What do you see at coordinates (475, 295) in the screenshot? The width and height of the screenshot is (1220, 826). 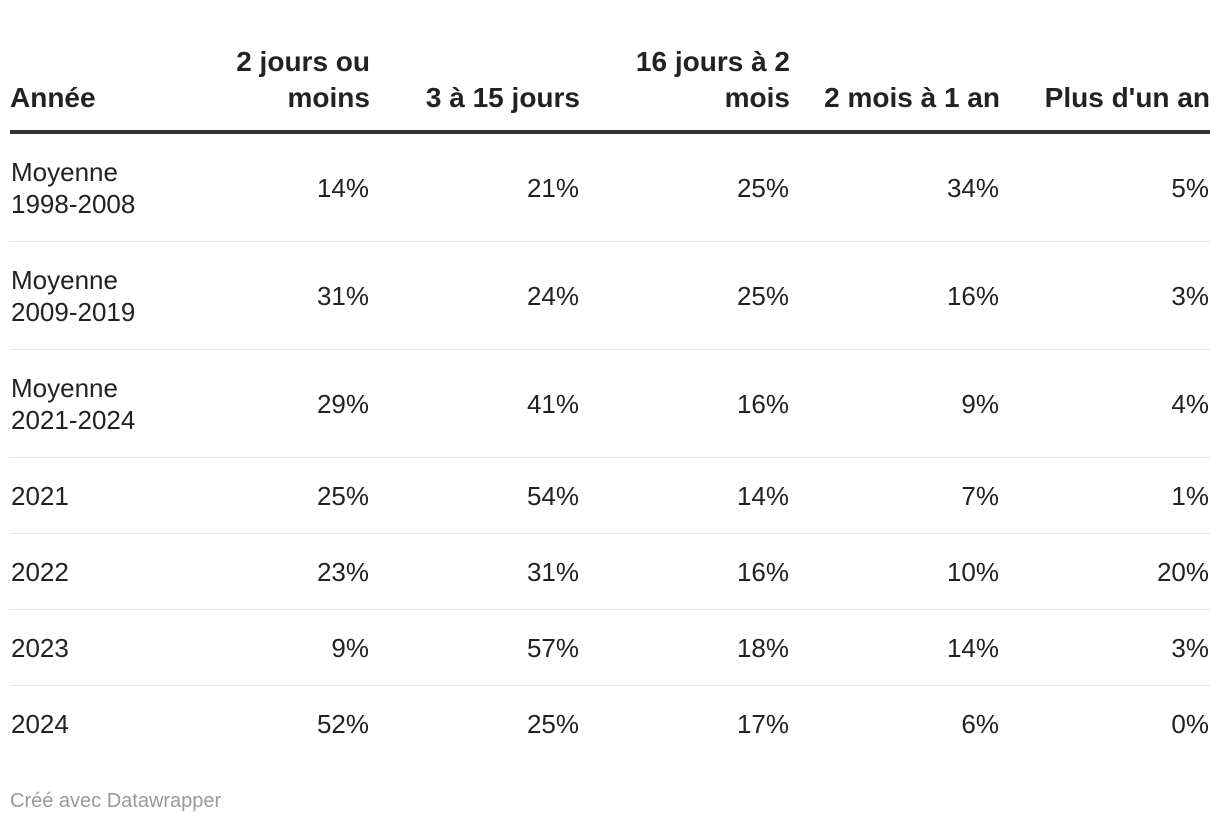 I see `table-cell: 24%` at bounding box center [475, 295].